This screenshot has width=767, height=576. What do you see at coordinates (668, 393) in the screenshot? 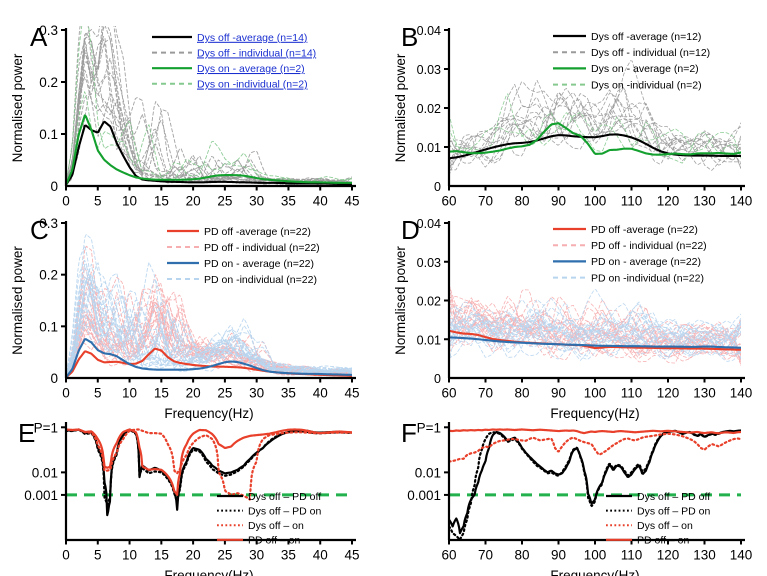
I see `x-tick-label: 120` at bounding box center [668, 393].